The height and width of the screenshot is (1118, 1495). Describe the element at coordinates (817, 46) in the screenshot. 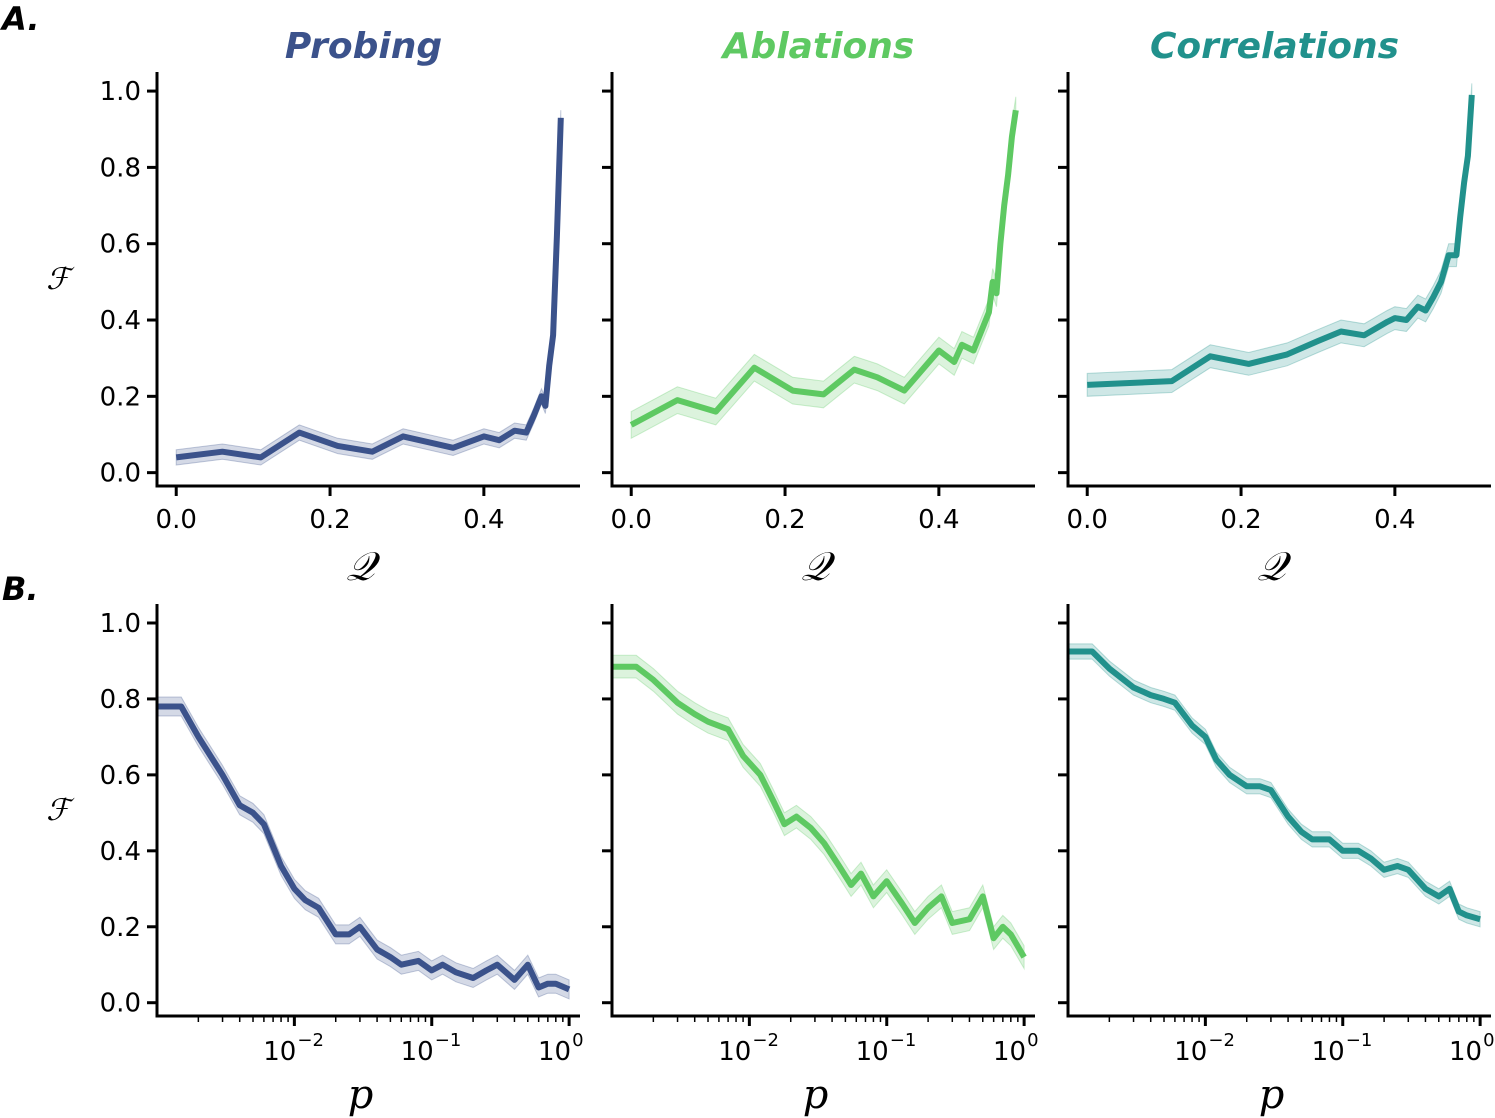

I see `chart-title: Ablations` at that location.